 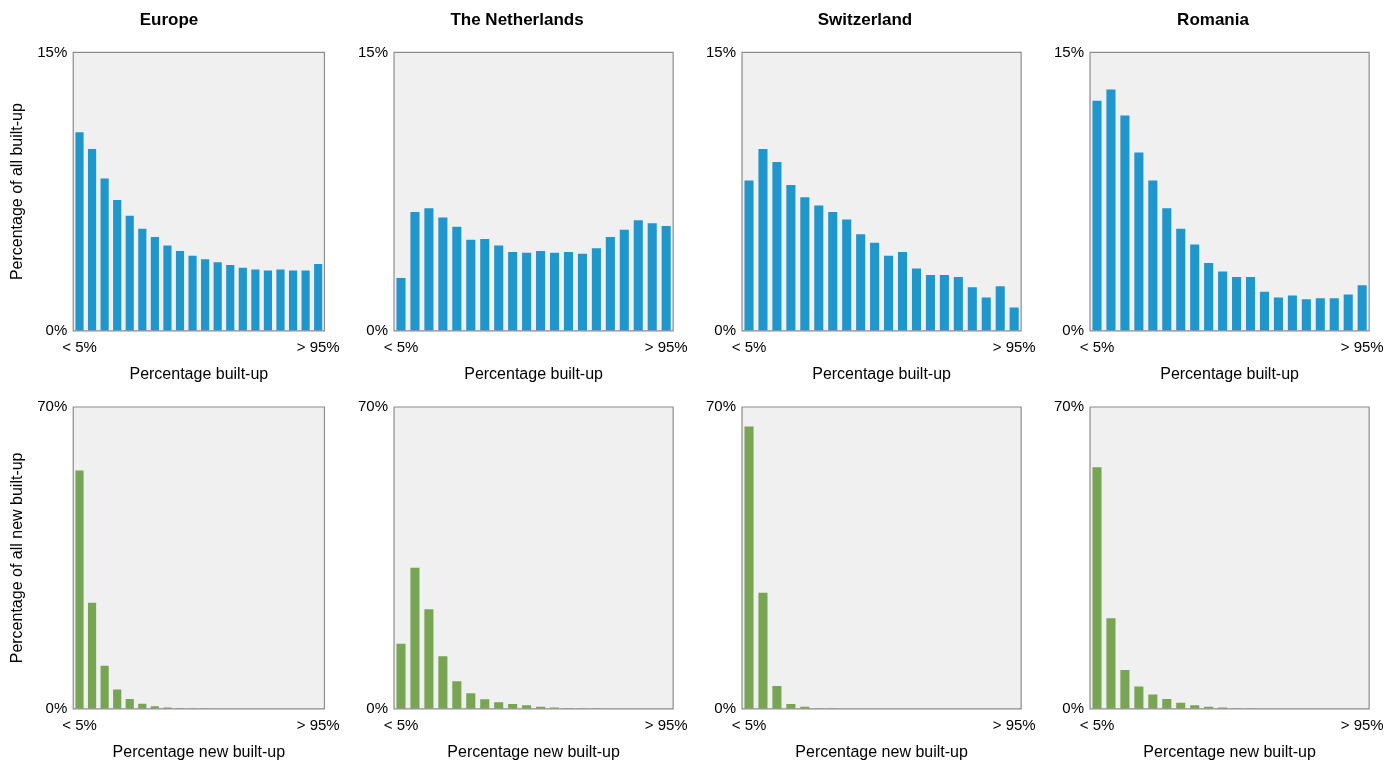 I want to click on chart-title: The Netherlands, so click(x=517, y=19).